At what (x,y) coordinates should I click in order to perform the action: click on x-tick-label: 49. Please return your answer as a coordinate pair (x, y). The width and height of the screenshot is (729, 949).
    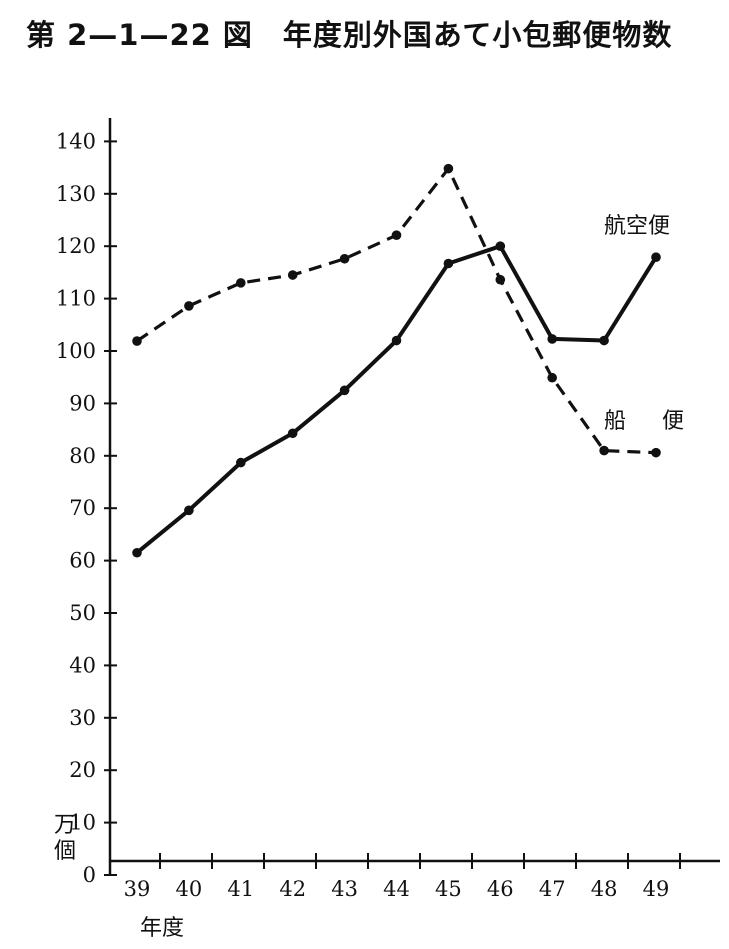
    Looking at the image, I should click on (656, 889).